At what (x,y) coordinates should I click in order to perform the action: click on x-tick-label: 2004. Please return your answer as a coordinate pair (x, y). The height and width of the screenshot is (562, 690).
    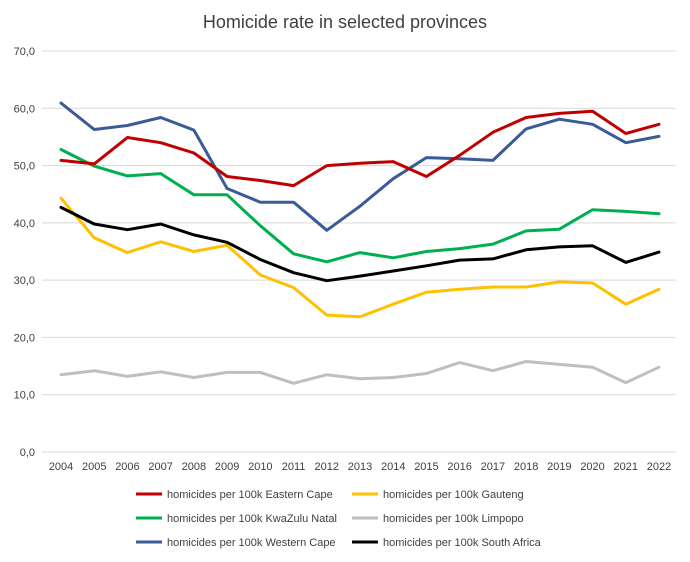
    Looking at the image, I should click on (61, 467).